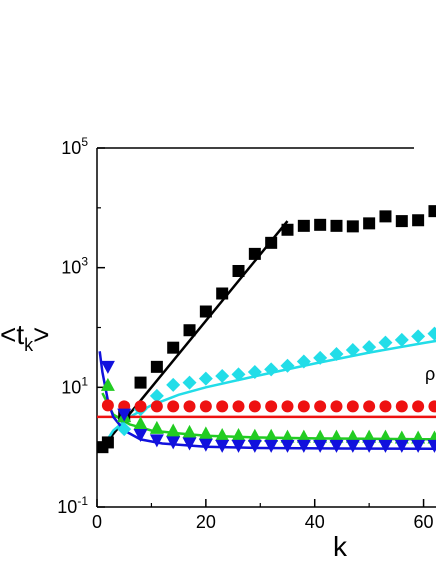 This screenshot has width=436, height=564. I want to click on y-tick-label: 10⁵, so click(74, 146).